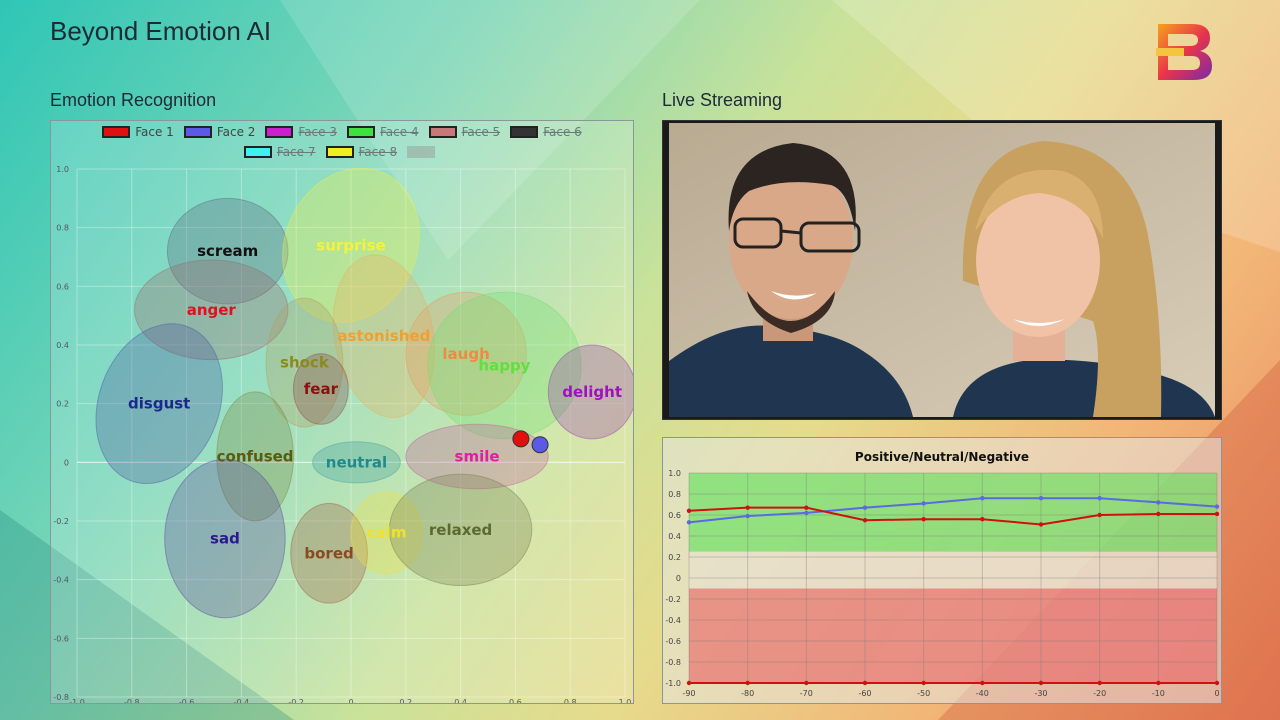 The height and width of the screenshot is (720, 1280). I want to click on x-tick-label: -70, so click(806, 693).